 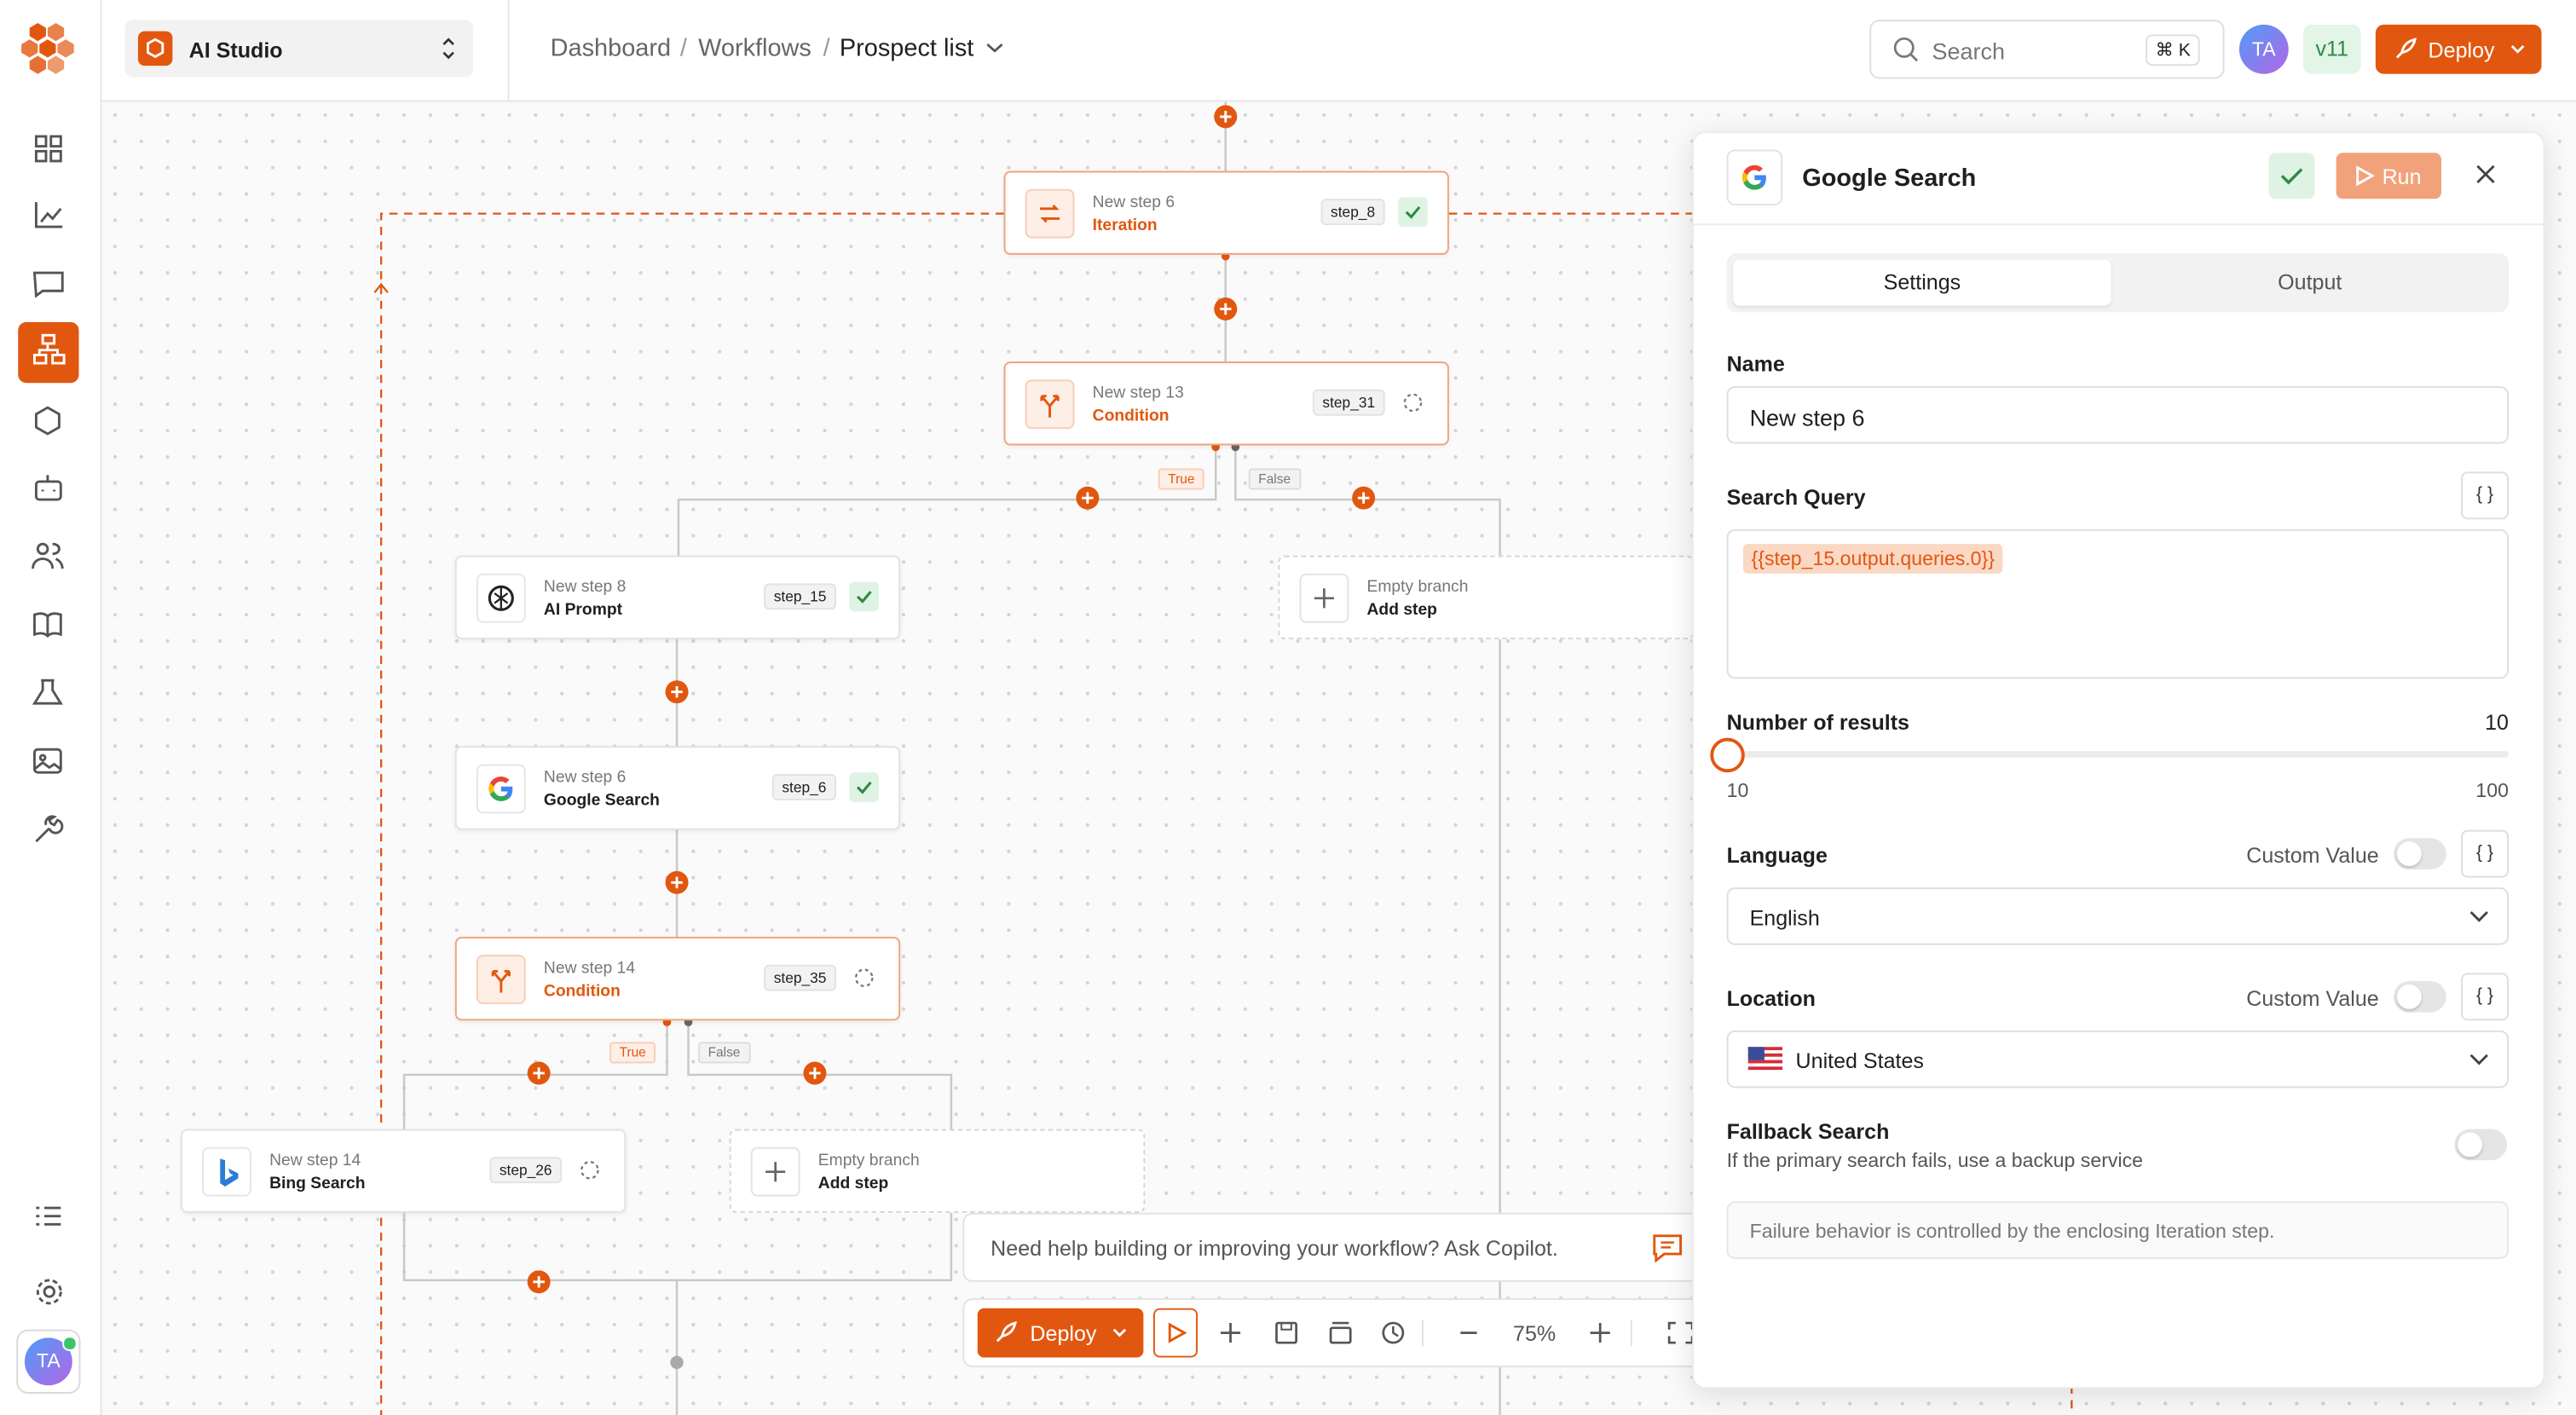 I want to click on logo, so click(x=48, y=48).